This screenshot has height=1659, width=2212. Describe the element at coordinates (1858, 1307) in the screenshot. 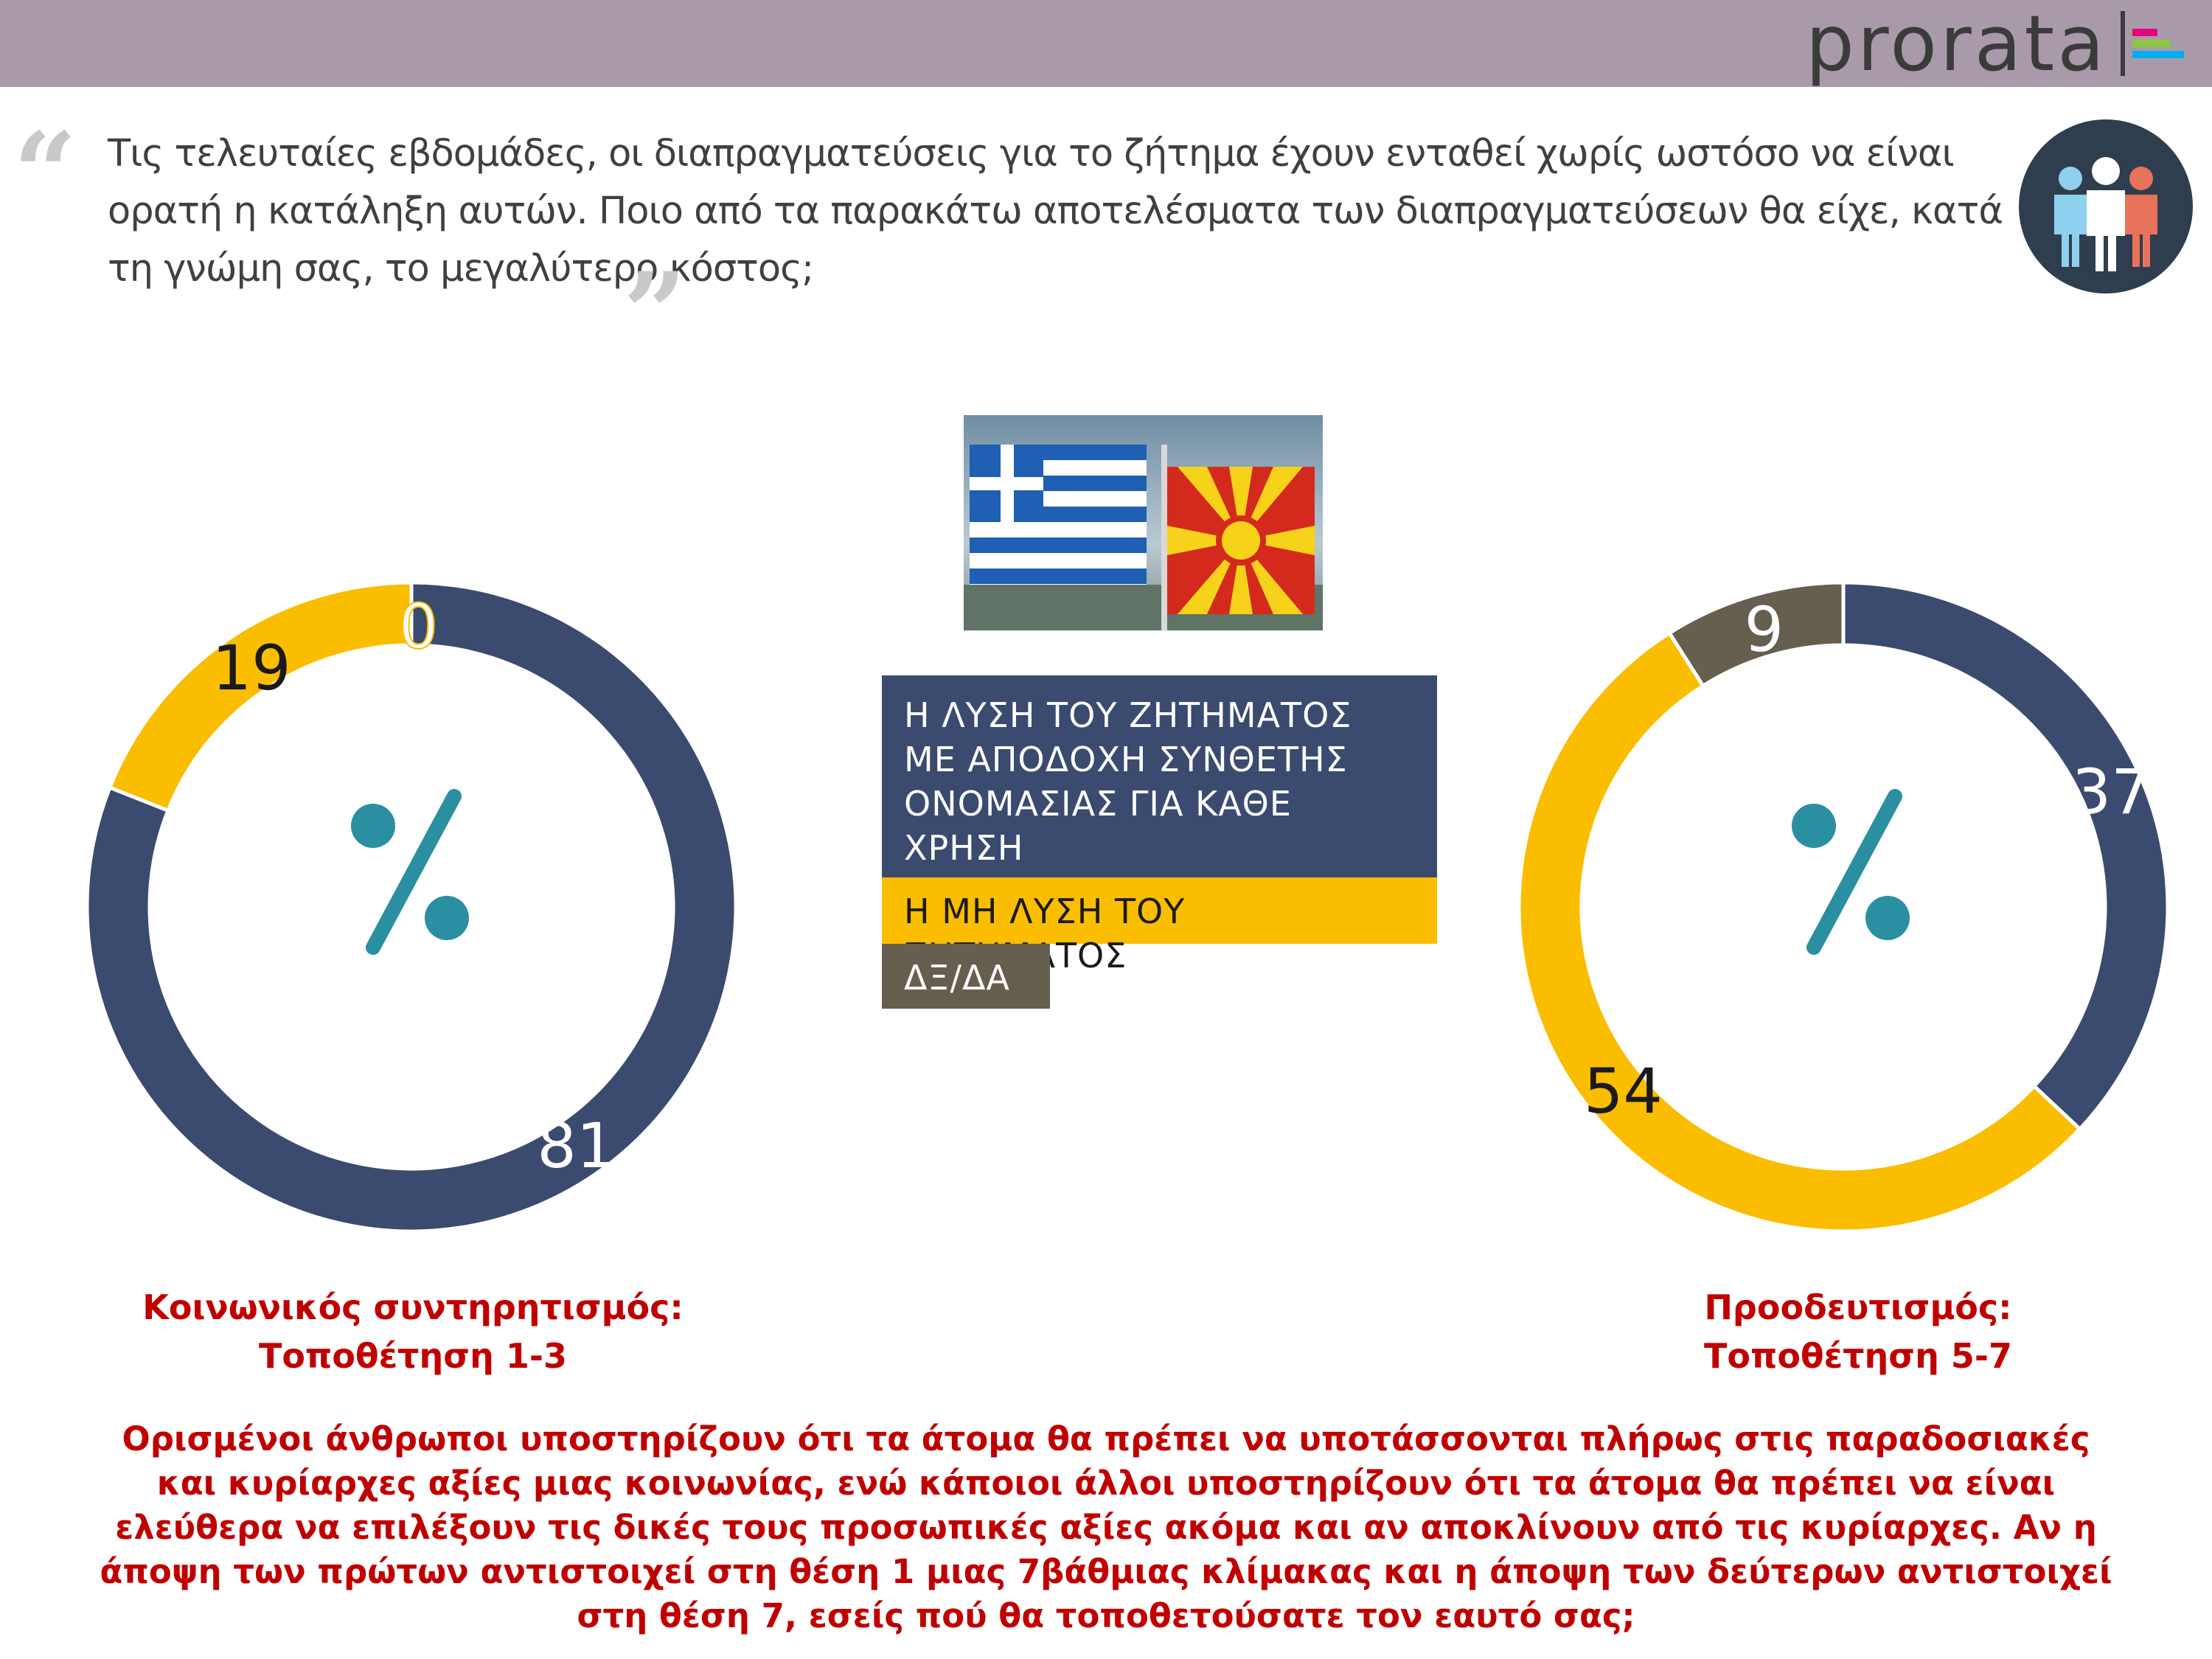

I see `caption-line: Προοδευτισμός:` at that location.